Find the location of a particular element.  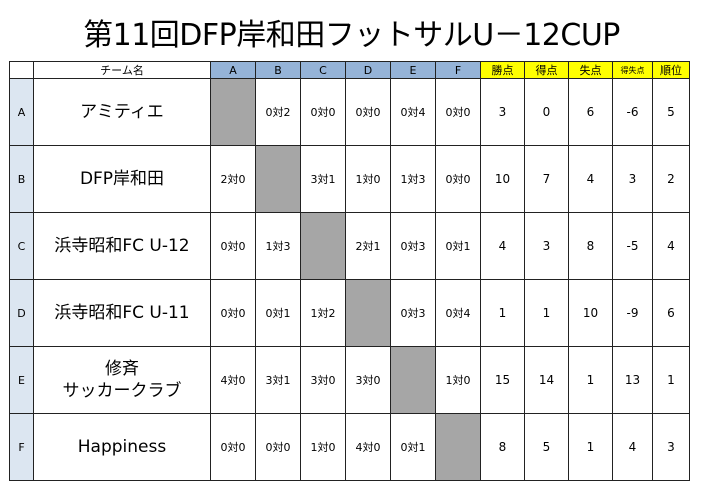

goals-against-cell: 10 is located at coordinates (590, 313).